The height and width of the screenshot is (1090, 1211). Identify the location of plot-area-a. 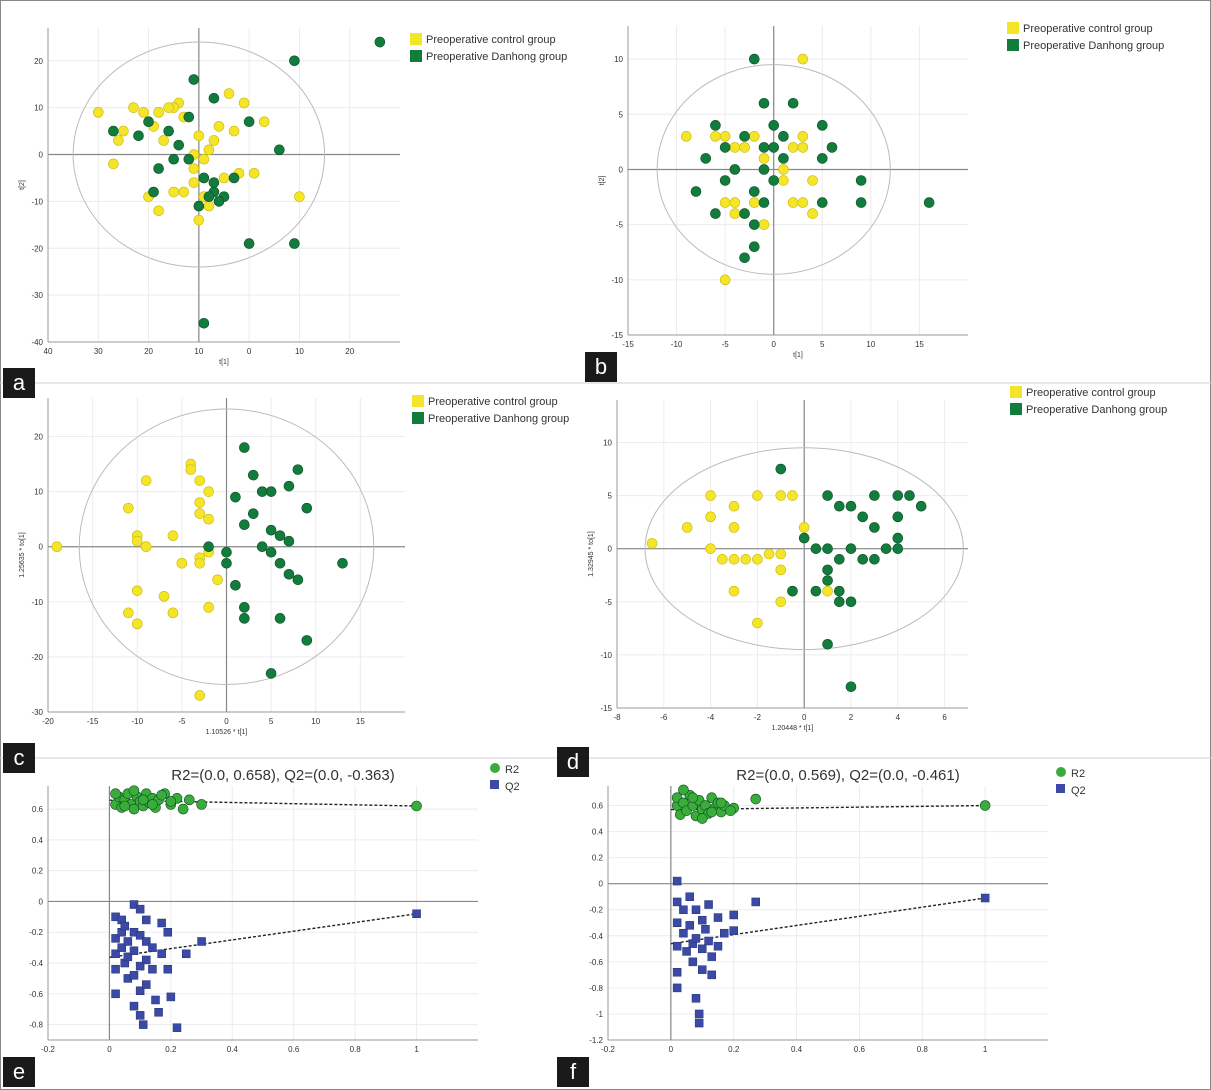
(224, 185).